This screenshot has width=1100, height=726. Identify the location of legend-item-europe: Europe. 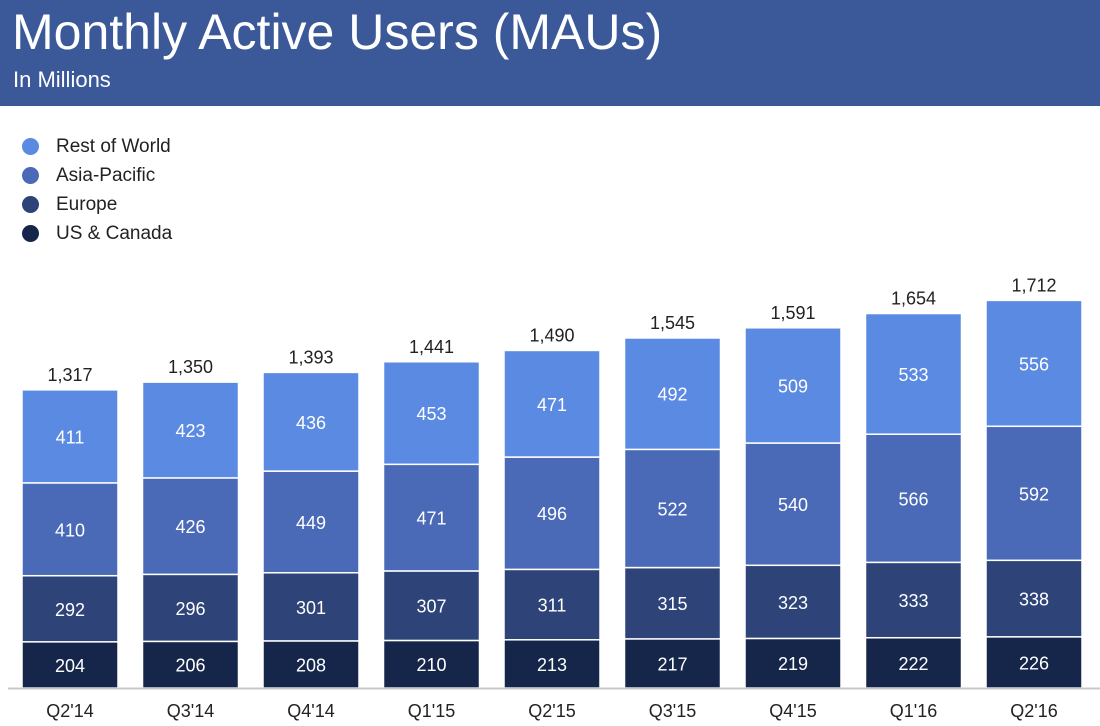
(97, 204).